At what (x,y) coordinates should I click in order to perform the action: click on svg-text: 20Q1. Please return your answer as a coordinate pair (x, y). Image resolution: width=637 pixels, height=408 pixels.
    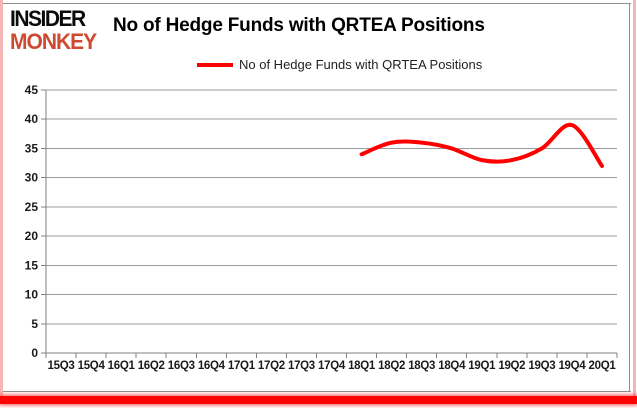
    Looking at the image, I should click on (603, 366).